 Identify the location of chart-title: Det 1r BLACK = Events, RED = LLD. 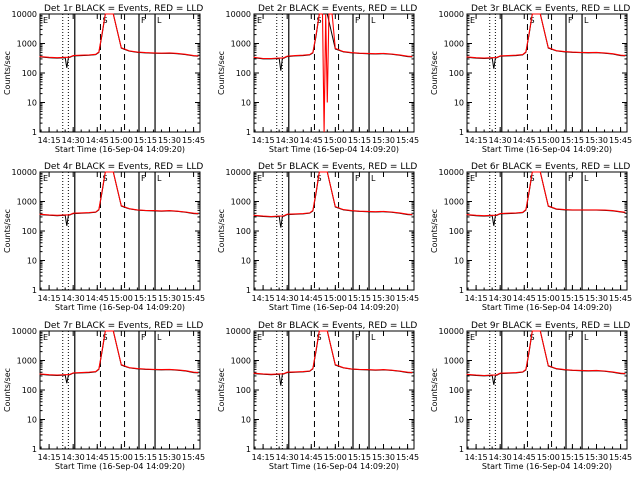
(123, 9).